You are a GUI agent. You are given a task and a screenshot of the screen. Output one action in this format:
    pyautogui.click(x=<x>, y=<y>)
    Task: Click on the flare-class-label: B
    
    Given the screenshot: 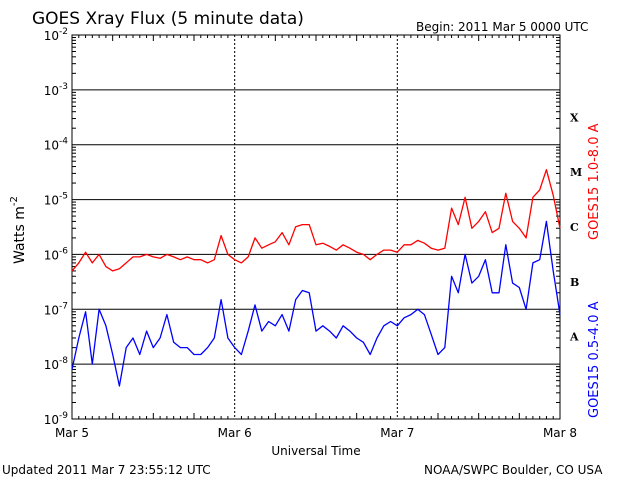 What is the action you would take?
    pyautogui.click(x=574, y=282)
    